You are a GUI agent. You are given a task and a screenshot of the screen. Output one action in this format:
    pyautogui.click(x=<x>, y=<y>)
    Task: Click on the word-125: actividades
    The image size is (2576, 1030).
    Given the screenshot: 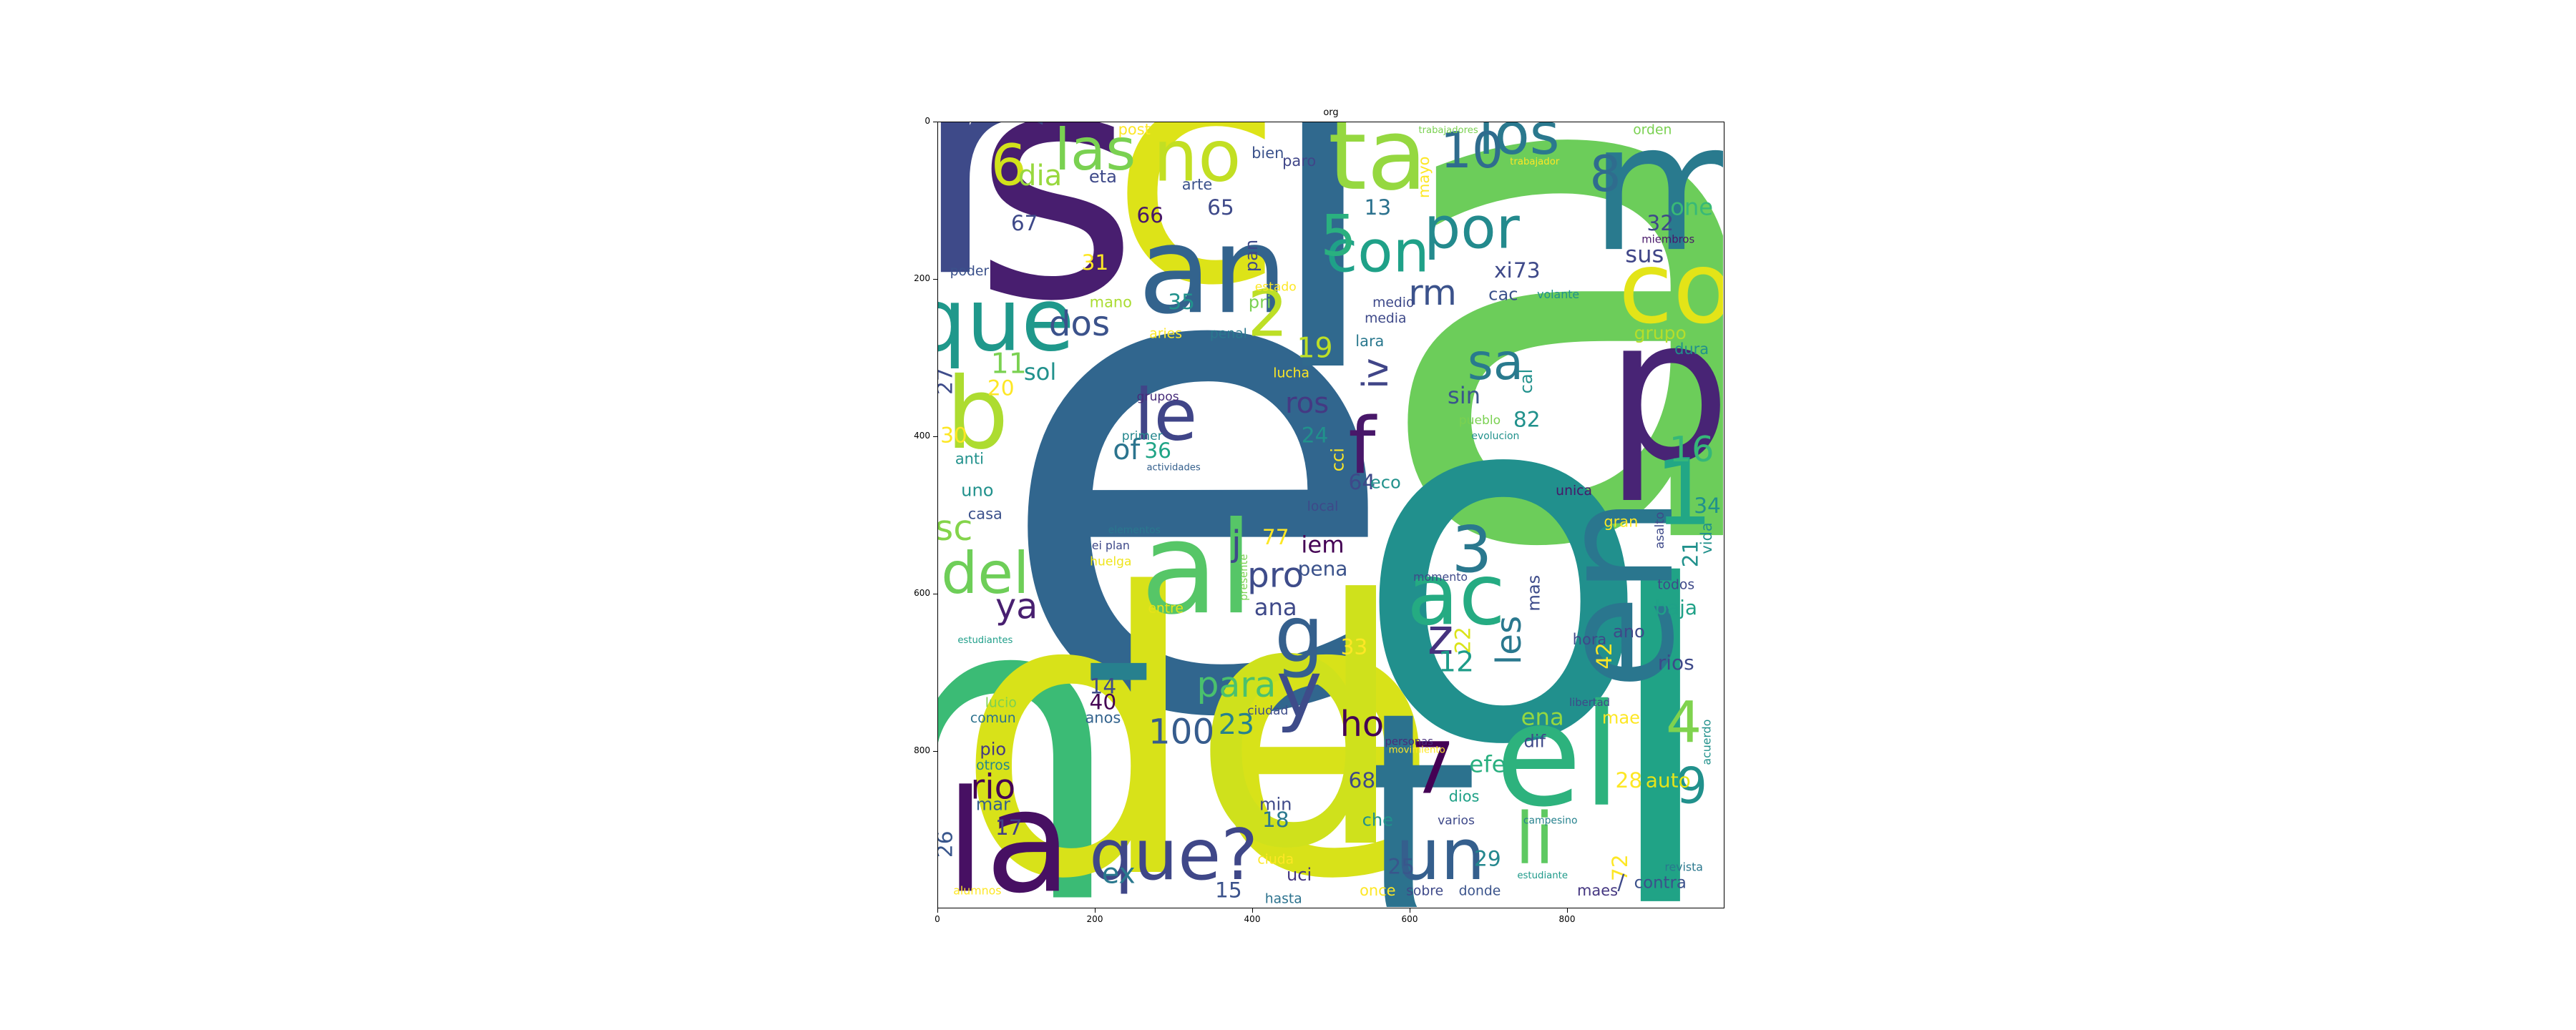 What is the action you would take?
    pyautogui.click(x=1173, y=469)
    